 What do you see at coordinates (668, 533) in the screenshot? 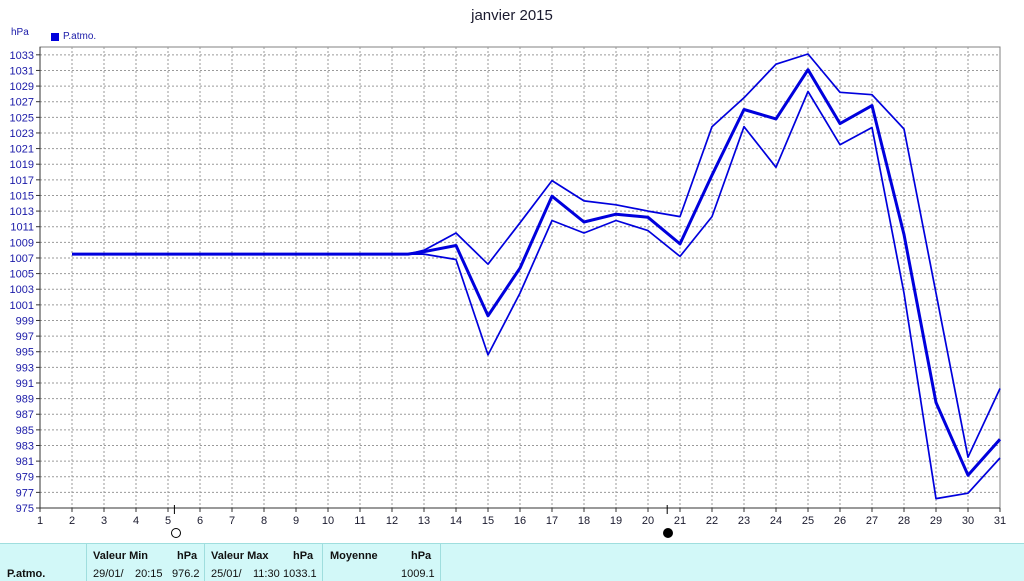
I see `new-moon-icon` at bounding box center [668, 533].